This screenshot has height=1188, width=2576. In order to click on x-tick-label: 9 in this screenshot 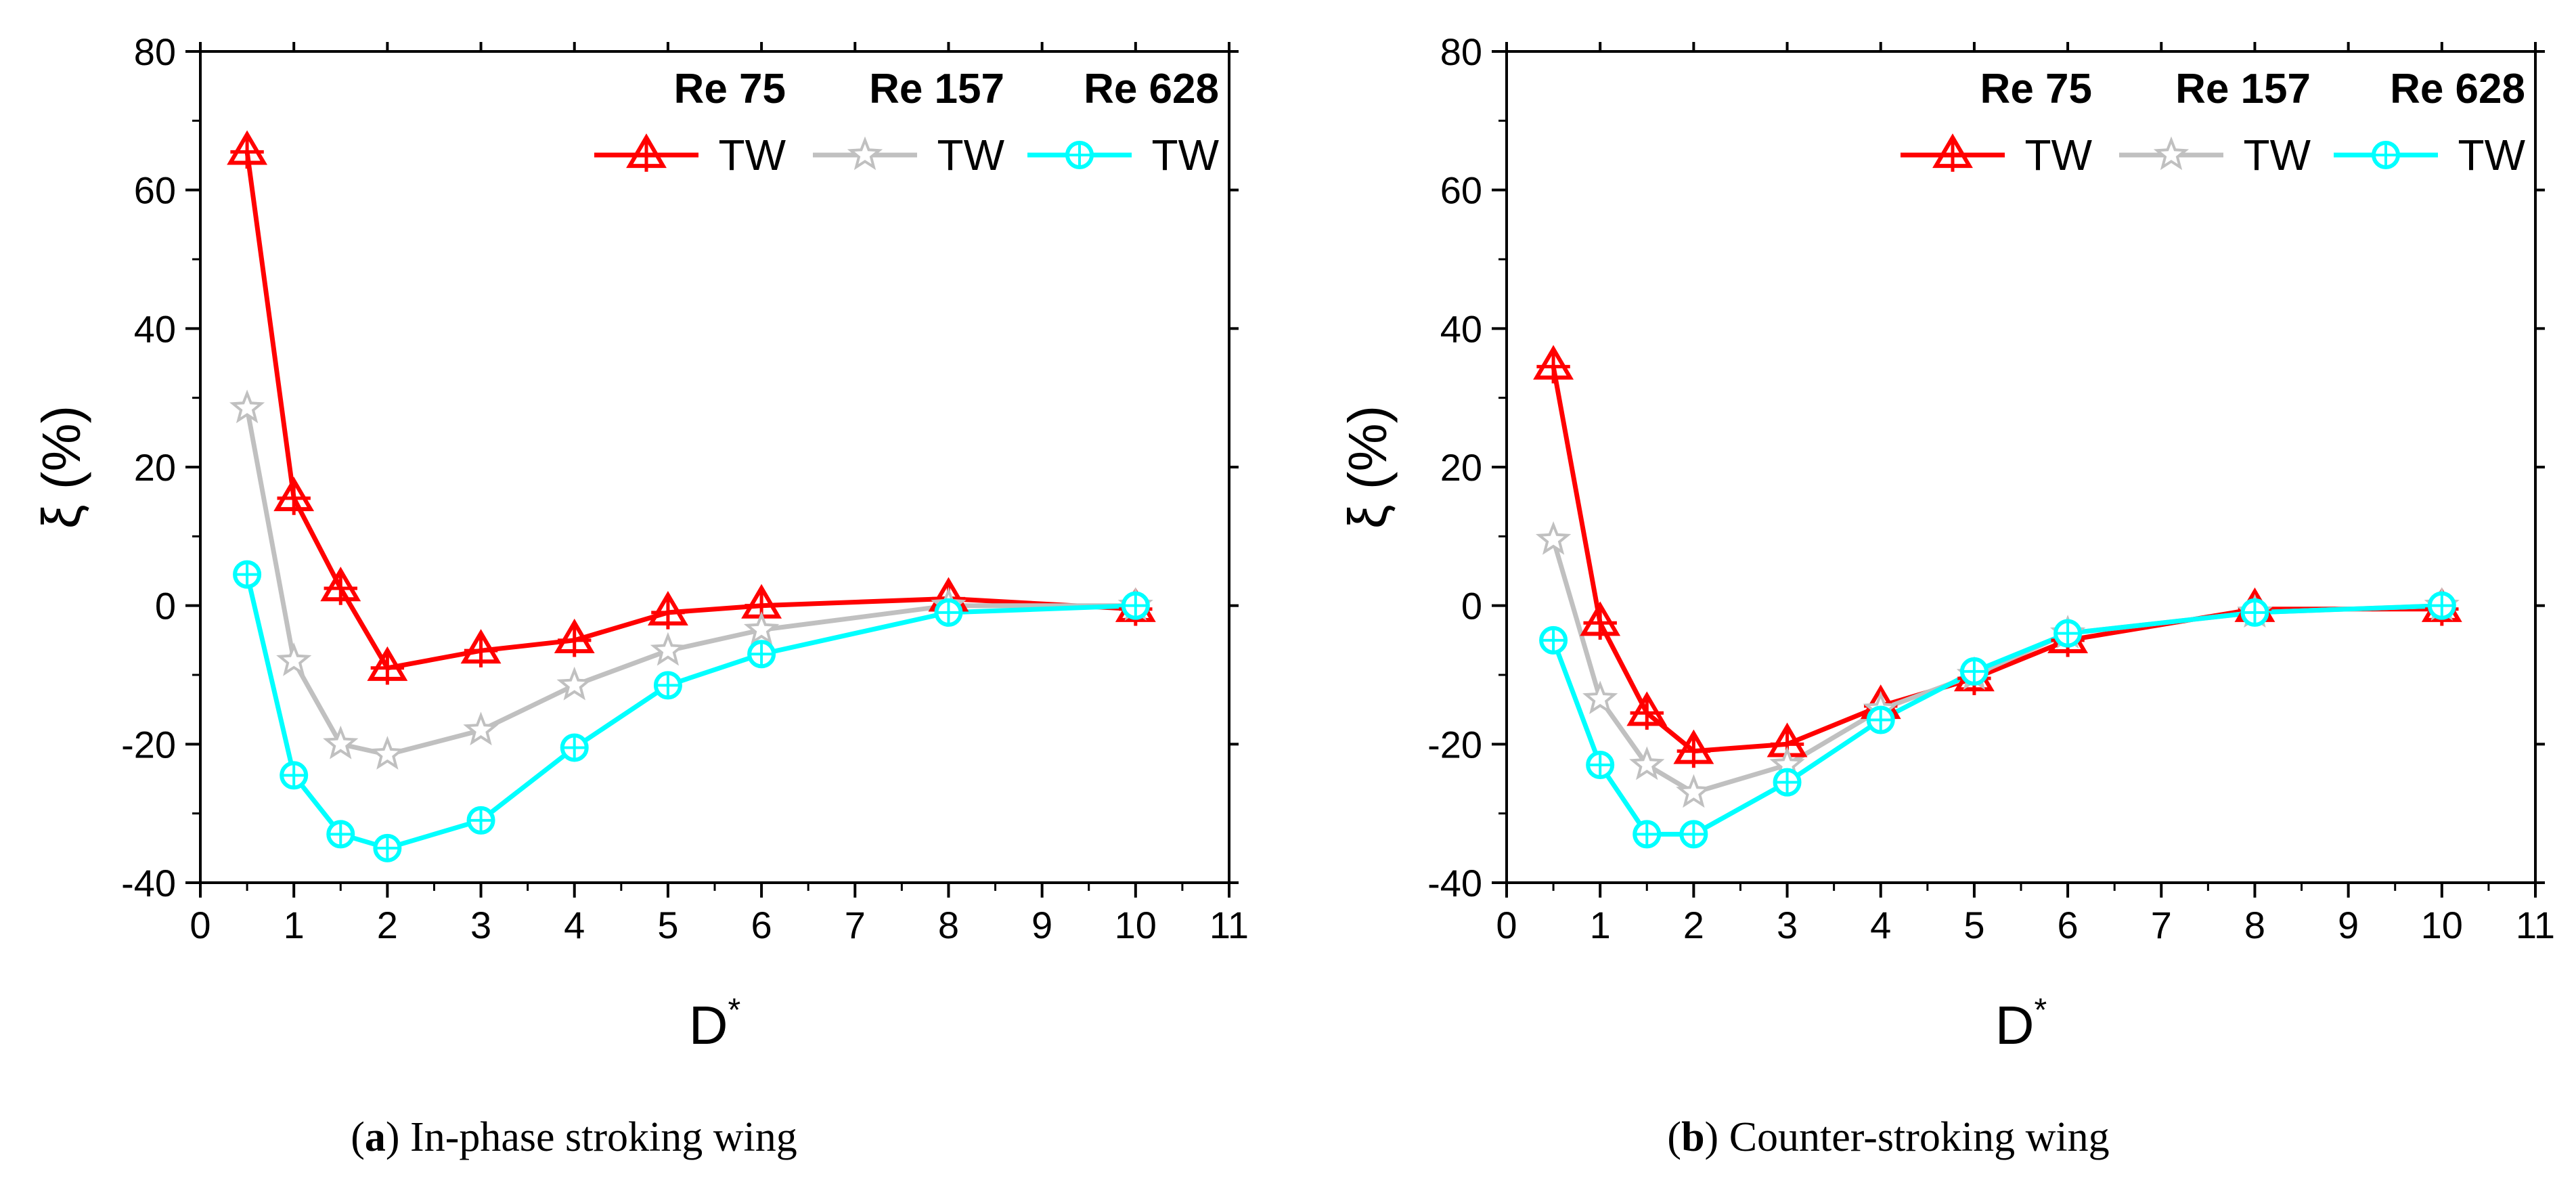, I will do `click(2348, 925)`.